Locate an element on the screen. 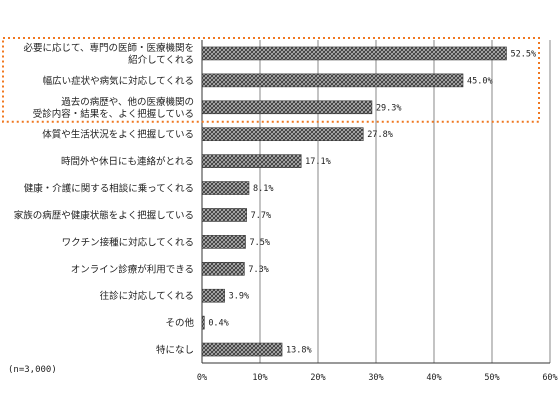 Image resolution: width=560 pixels, height=419 pixels. category-label: ワクチン接種に対応してくれる is located at coordinates (128, 242).